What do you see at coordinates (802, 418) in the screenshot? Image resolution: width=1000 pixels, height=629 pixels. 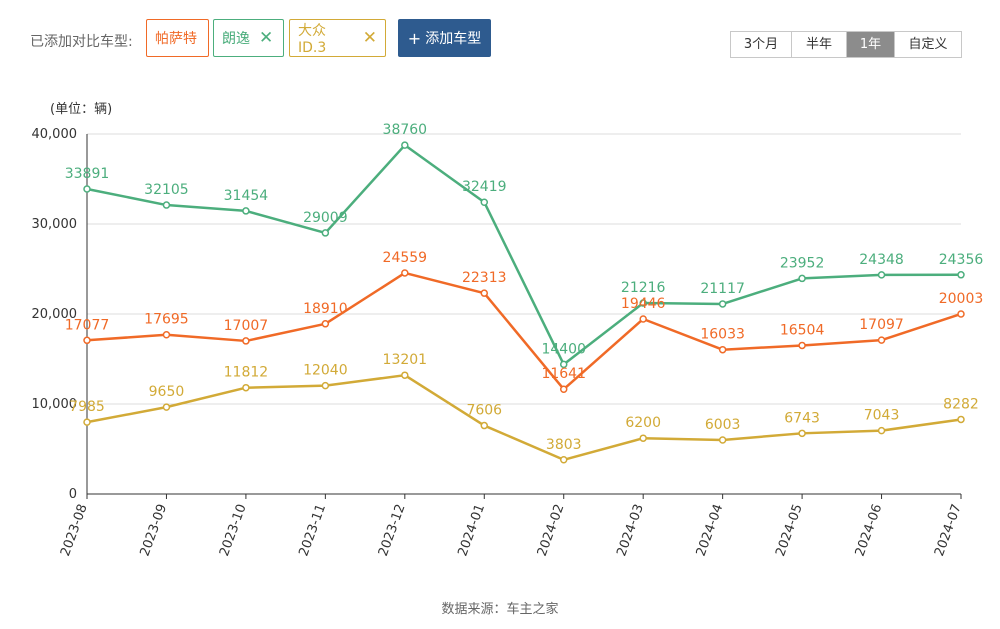 I see `data-label: 6743` at bounding box center [802, 418].